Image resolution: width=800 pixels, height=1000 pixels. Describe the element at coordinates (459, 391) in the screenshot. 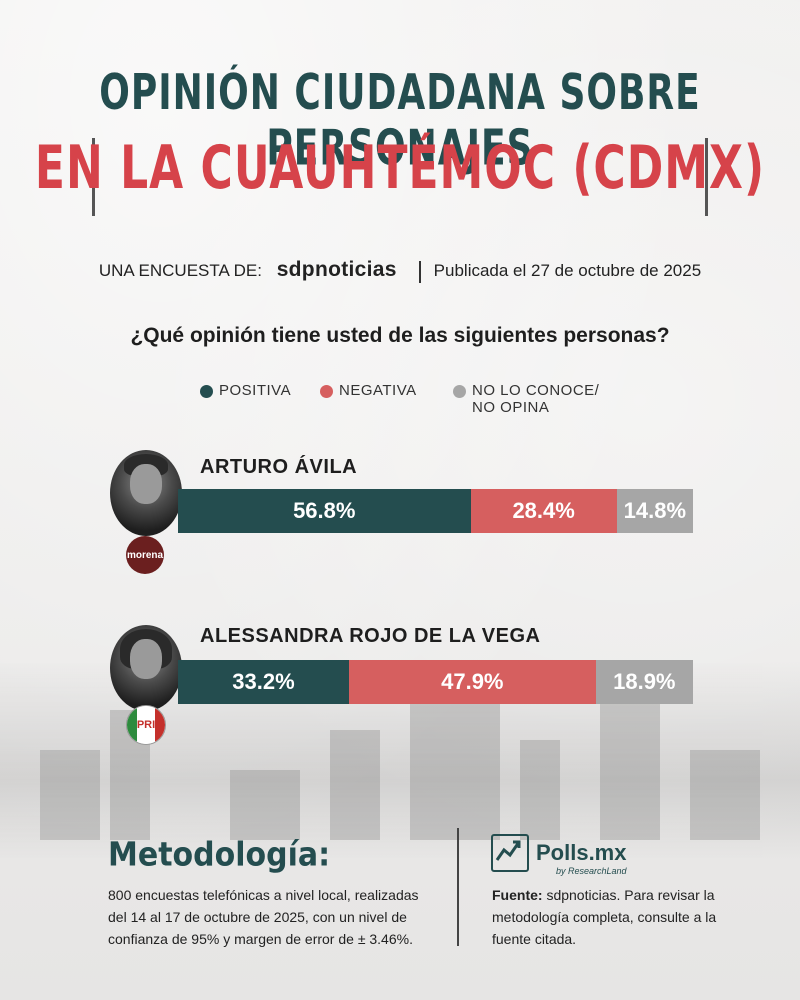

I see `legend-dot-no-opinion` at that location.